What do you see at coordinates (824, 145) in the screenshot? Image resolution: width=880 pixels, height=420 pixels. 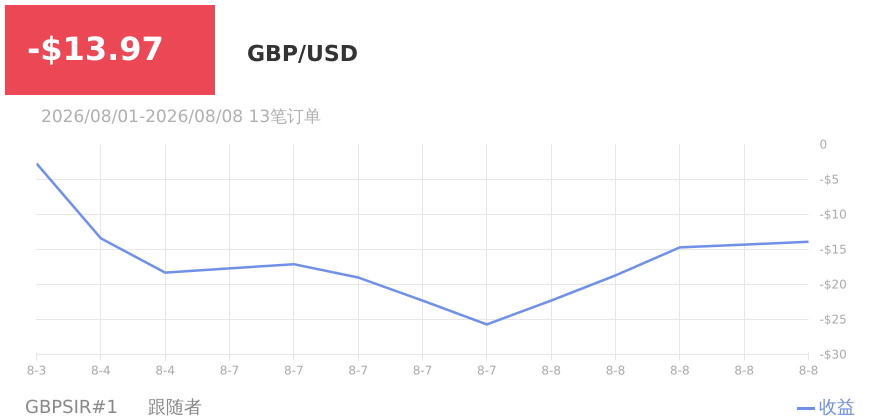 I see `y-tick-label: 0` at bounding box center [824, 145].